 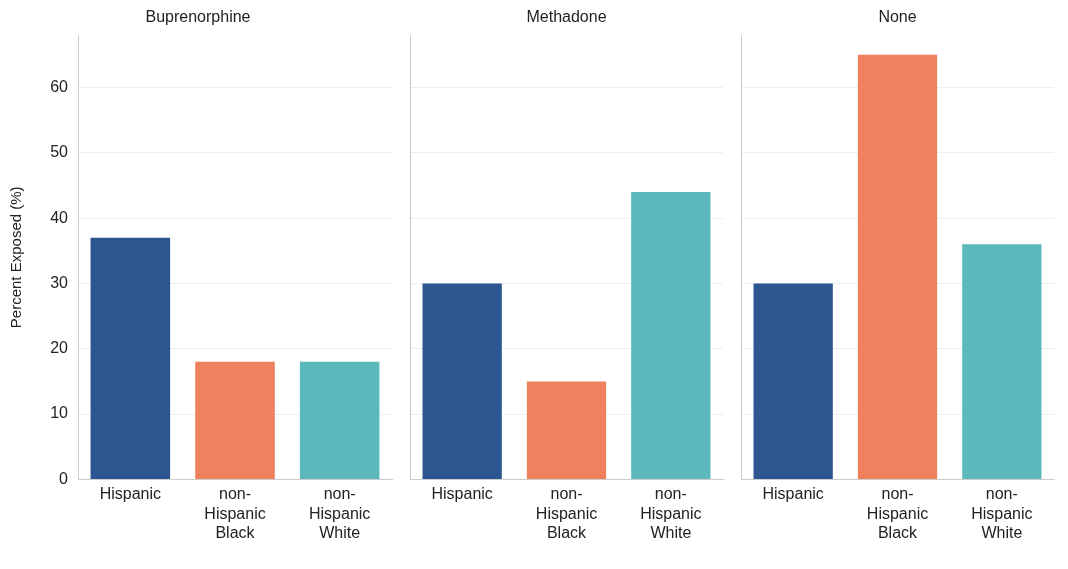 What do you see at coordinates (16, 257) in the screenshot?
I see `y-axis-title: Percent Exposed (%)` at bounding box center [16, 257].